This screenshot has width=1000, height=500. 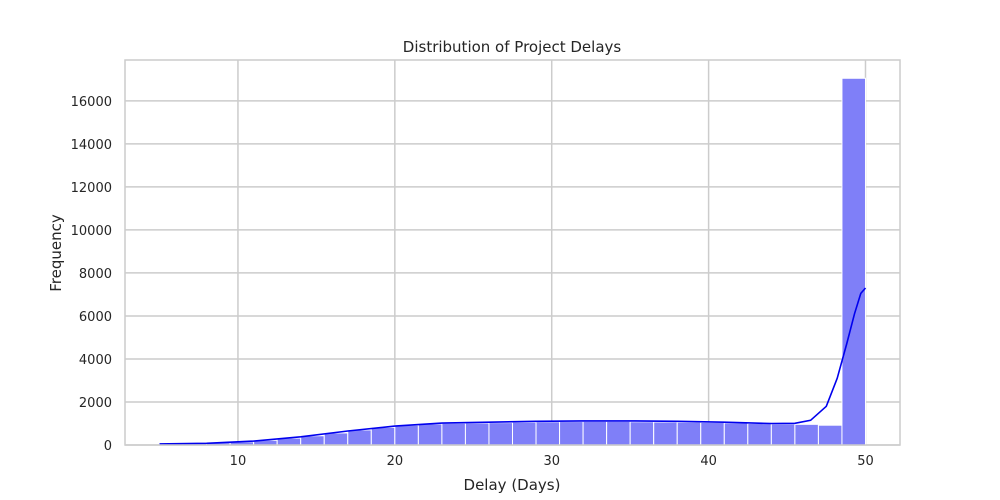 I want to click on x-tick-label: 10, so click(x=238, y=461).